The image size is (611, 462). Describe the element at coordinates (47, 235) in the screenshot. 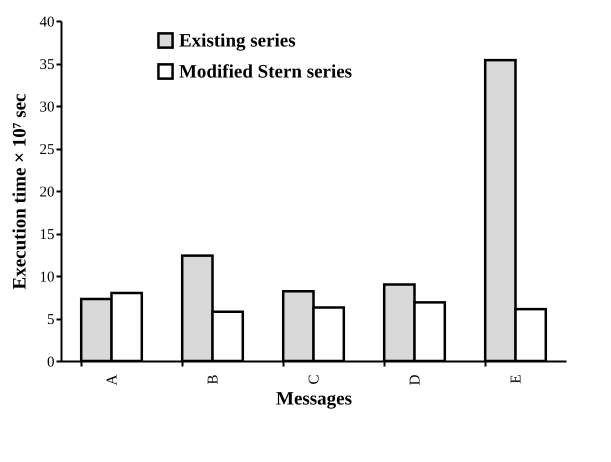

I see `y-tick-label: 15` at that location.